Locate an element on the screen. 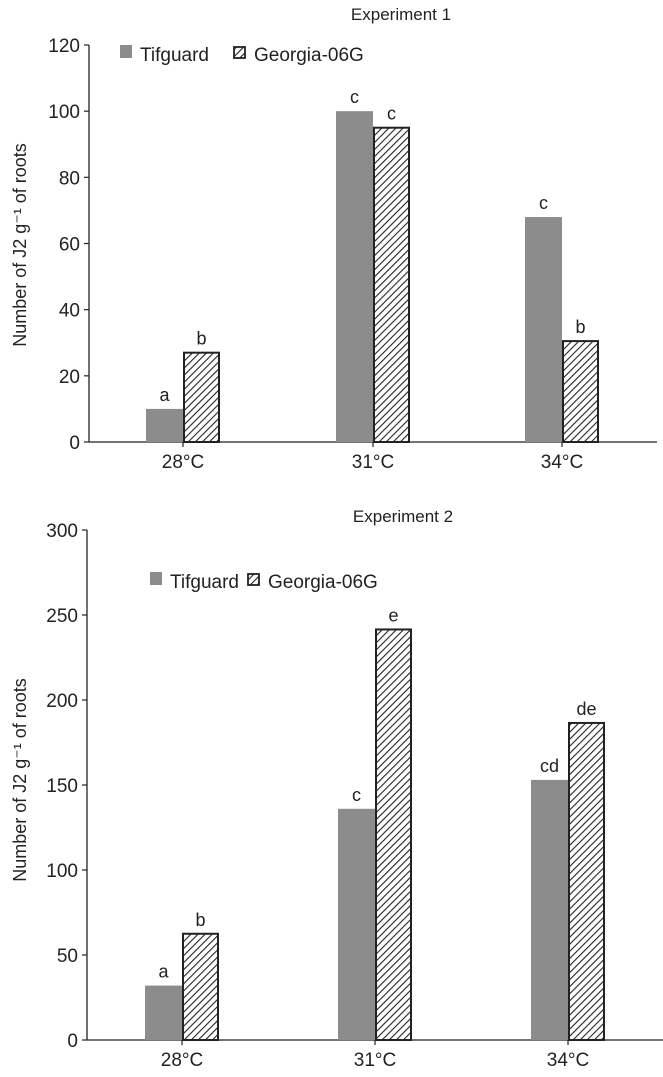 The image size is (663, 1077). chart-title: Experiment 2 is located at coordinates (403, 516).